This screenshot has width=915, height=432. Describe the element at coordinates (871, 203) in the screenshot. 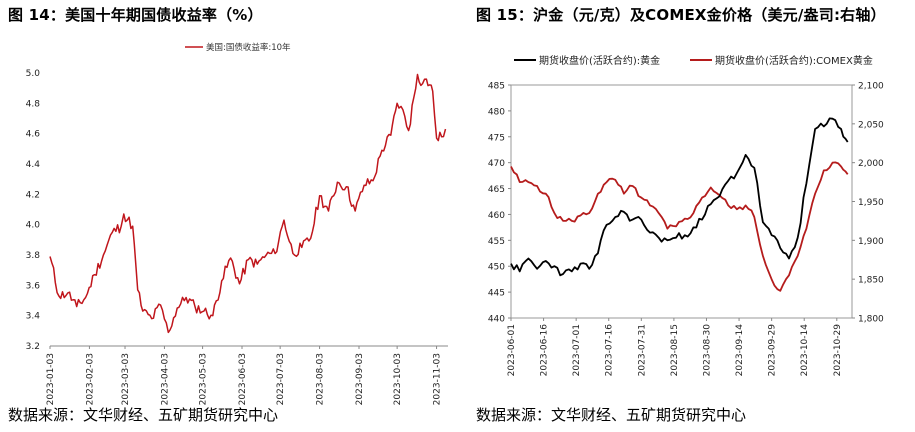

I see `right-right-y-tick-label: 1,950` at that location.